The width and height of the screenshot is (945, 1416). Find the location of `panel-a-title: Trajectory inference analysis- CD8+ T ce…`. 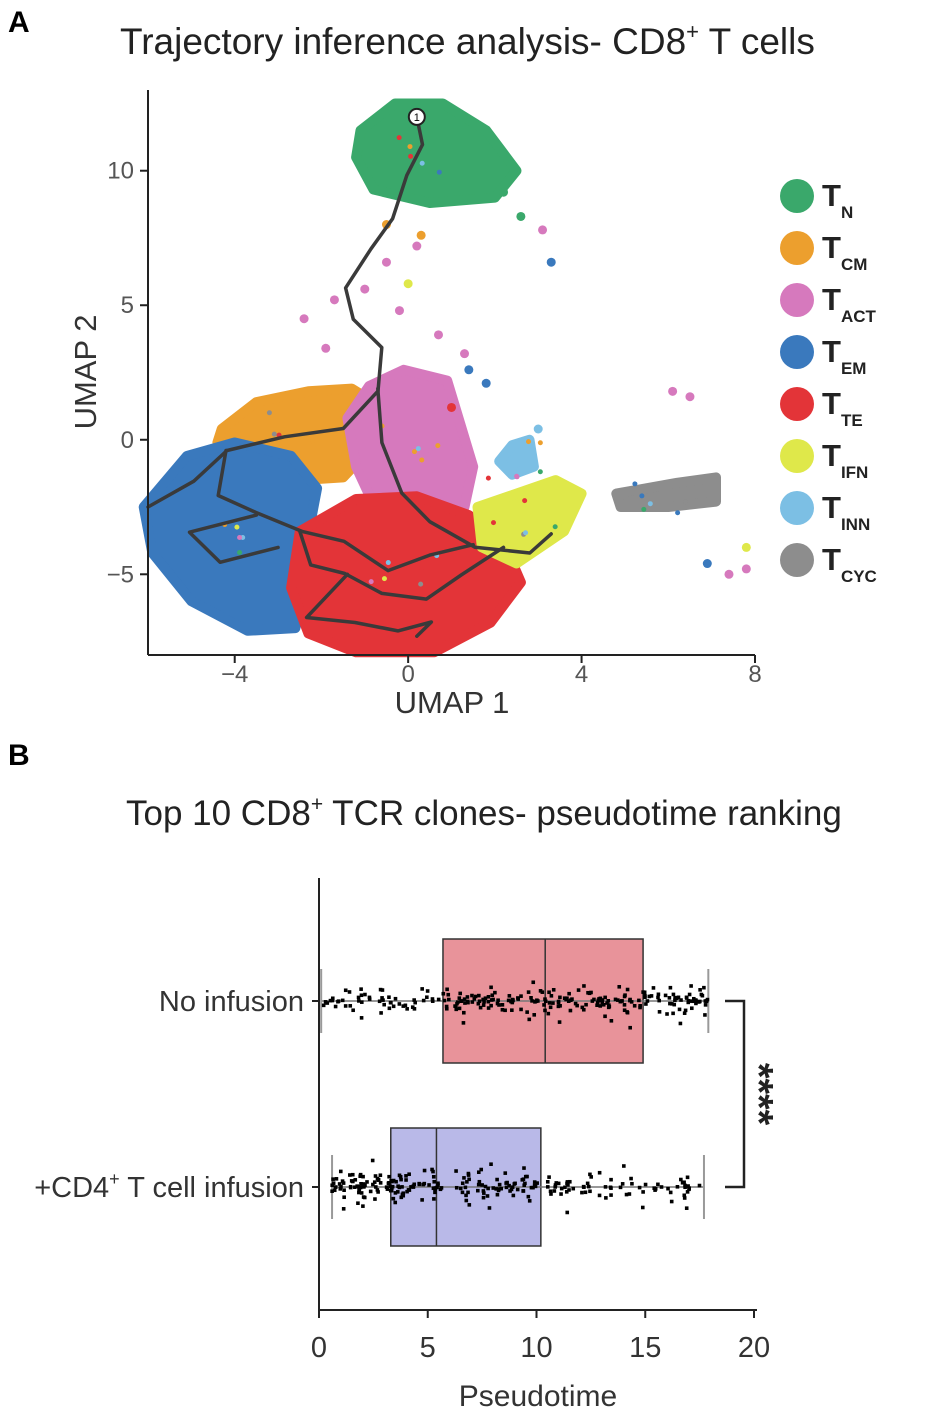

panel-a-title: Trajectory inference analysis- CD8+ T ce… is located at coordinates (467, 40).